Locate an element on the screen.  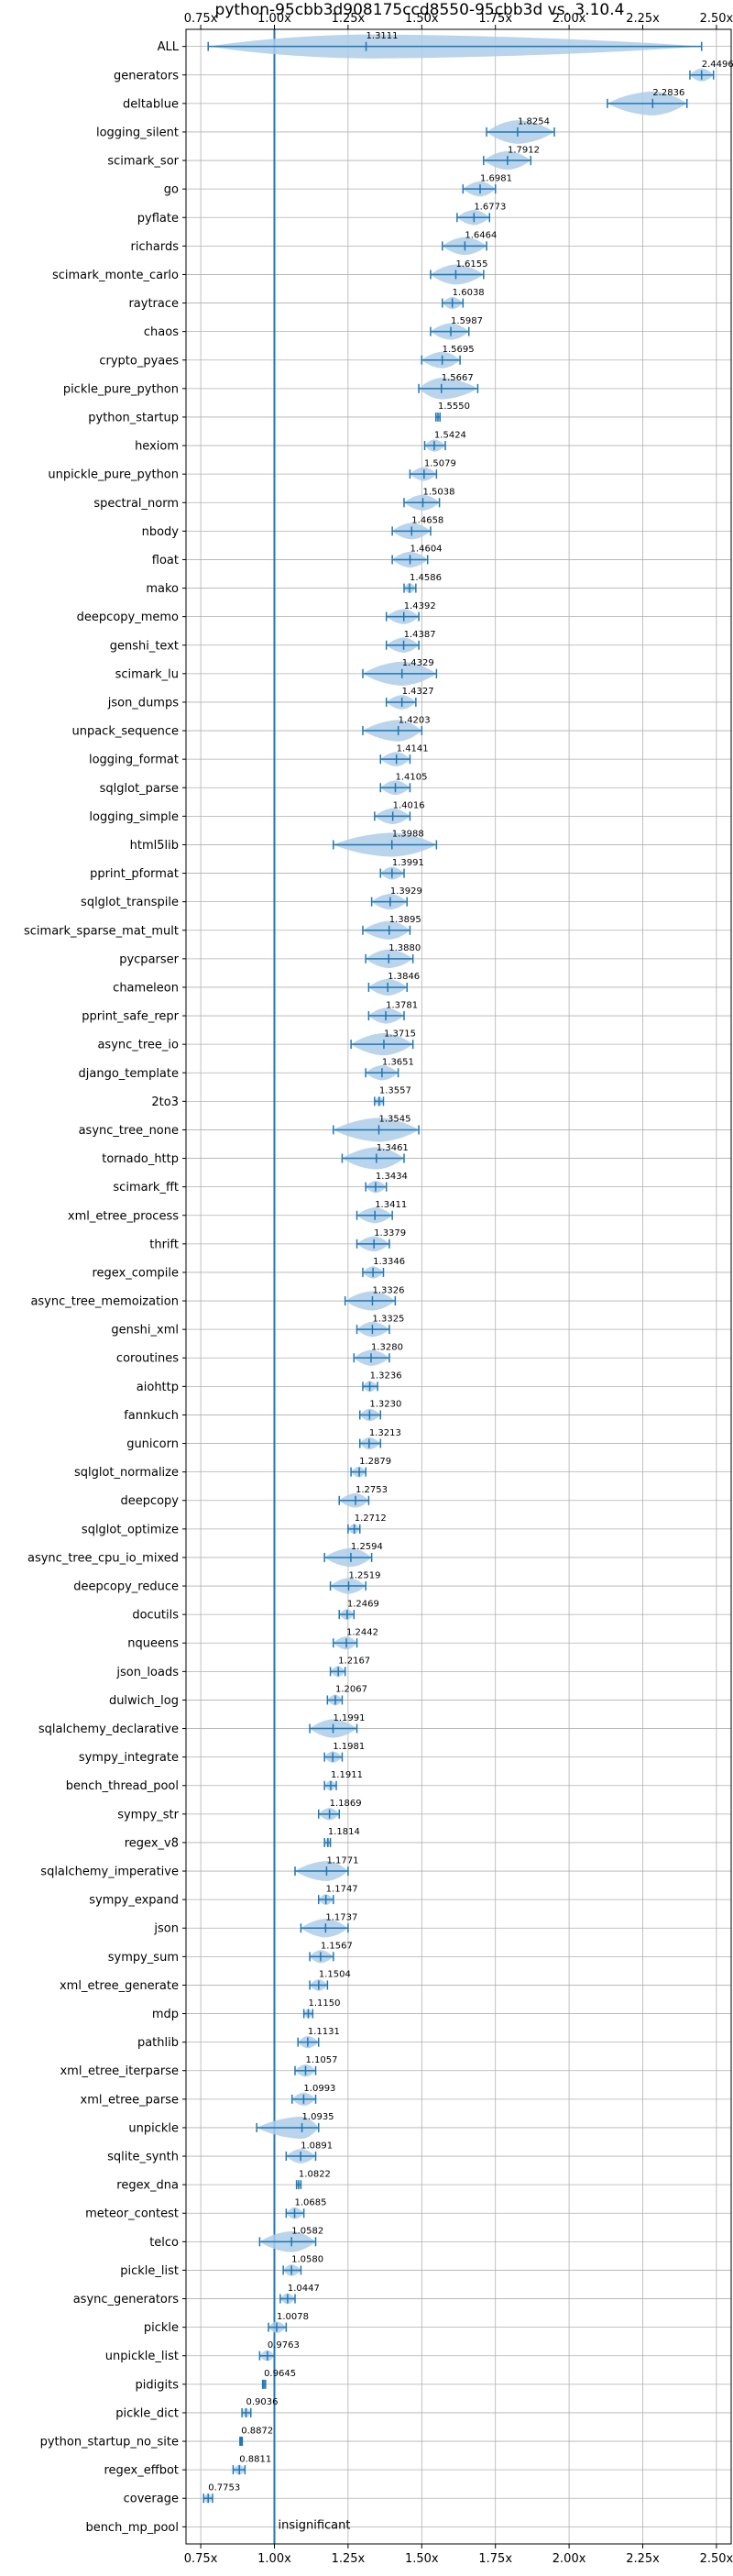
value-label: 1.3991 is located at coordinates (408, 863).